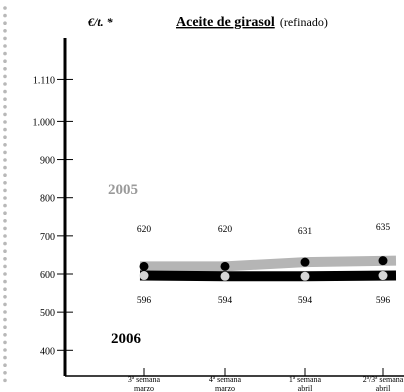 The width and height of the screenshot is (404, 392). What do you see at coordinates (44, 80) in the screenshot?
I see `y-tick-label: 1.110` at bounding box center [44, 80].